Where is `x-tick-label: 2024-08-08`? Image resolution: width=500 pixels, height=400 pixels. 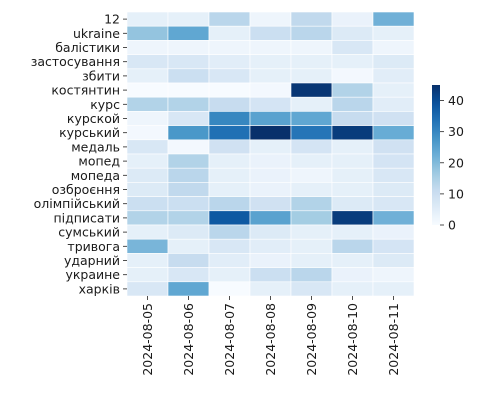
x-tick-label: 2024-08-08 is located at coordinates (270, 339).